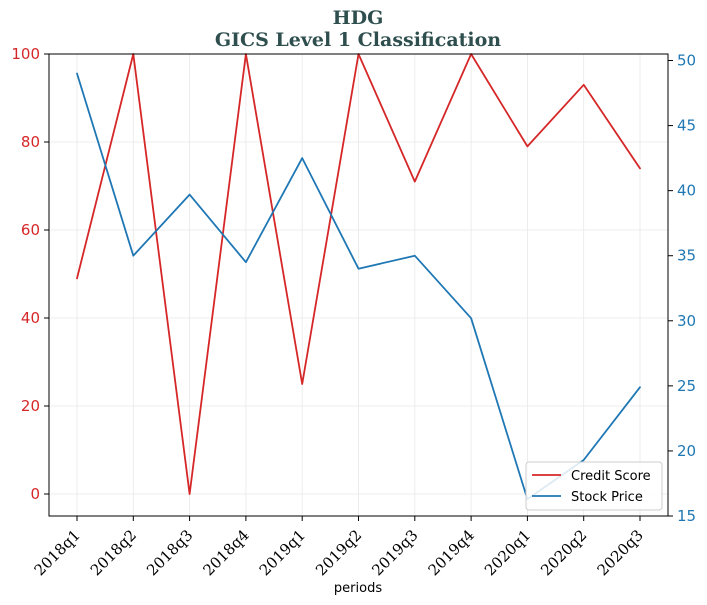  I want to click on right-tick-label: 30, so click(686, 321).